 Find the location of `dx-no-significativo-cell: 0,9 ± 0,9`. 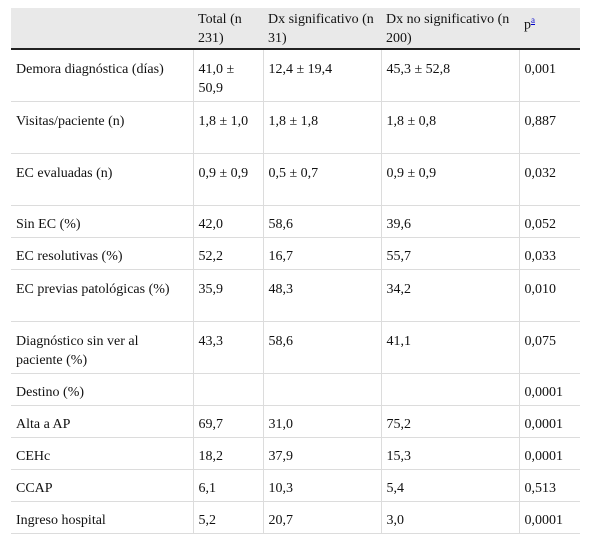

dx-no-significativo-cell: 0,9 ± 0,9 is located at coordinates (450, 179).